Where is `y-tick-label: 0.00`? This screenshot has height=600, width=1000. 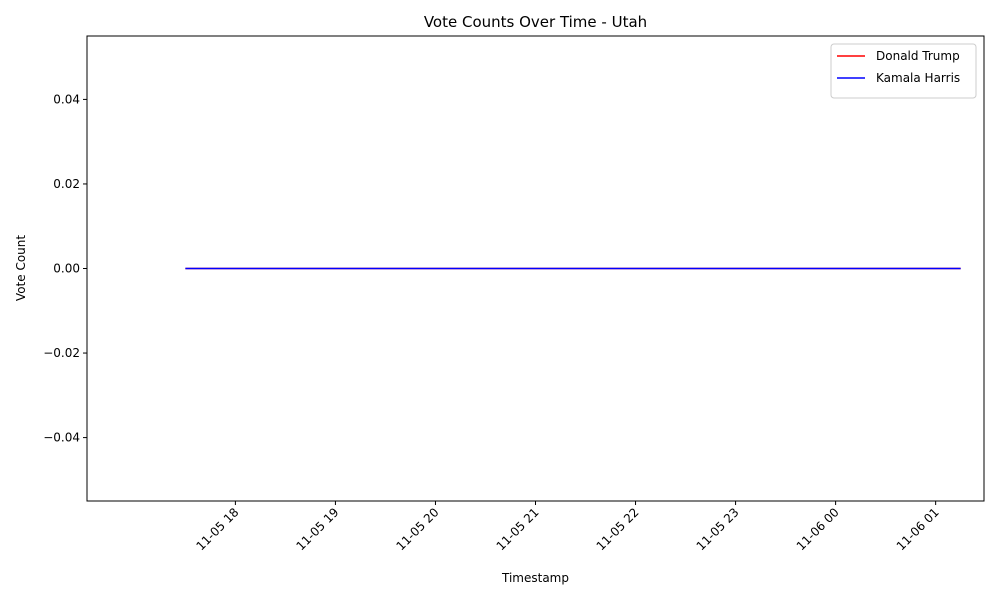 y-tick-label: 0.00 is located at coordinates (66, 269).